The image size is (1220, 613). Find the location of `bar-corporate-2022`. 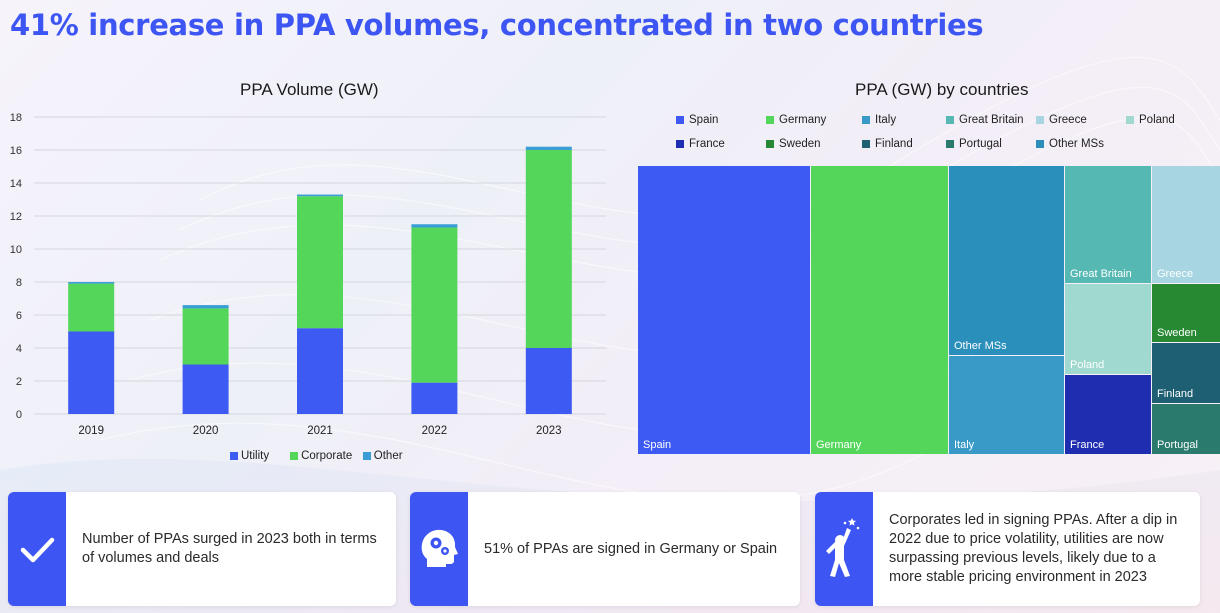

bar-corporate-2022 is located at coordinates (434, 305).